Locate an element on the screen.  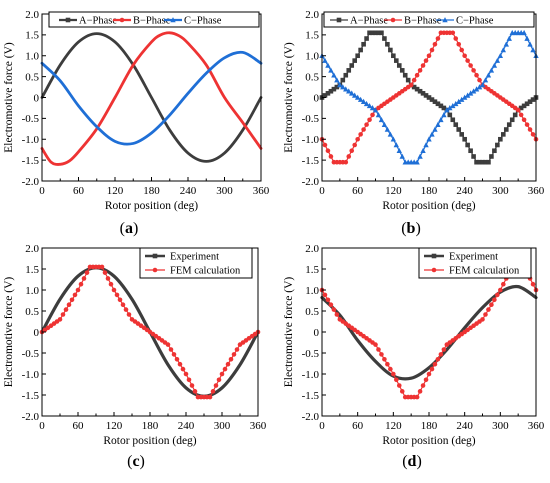
y-tick-label: -0.5 is located at coordinates (31, 119).